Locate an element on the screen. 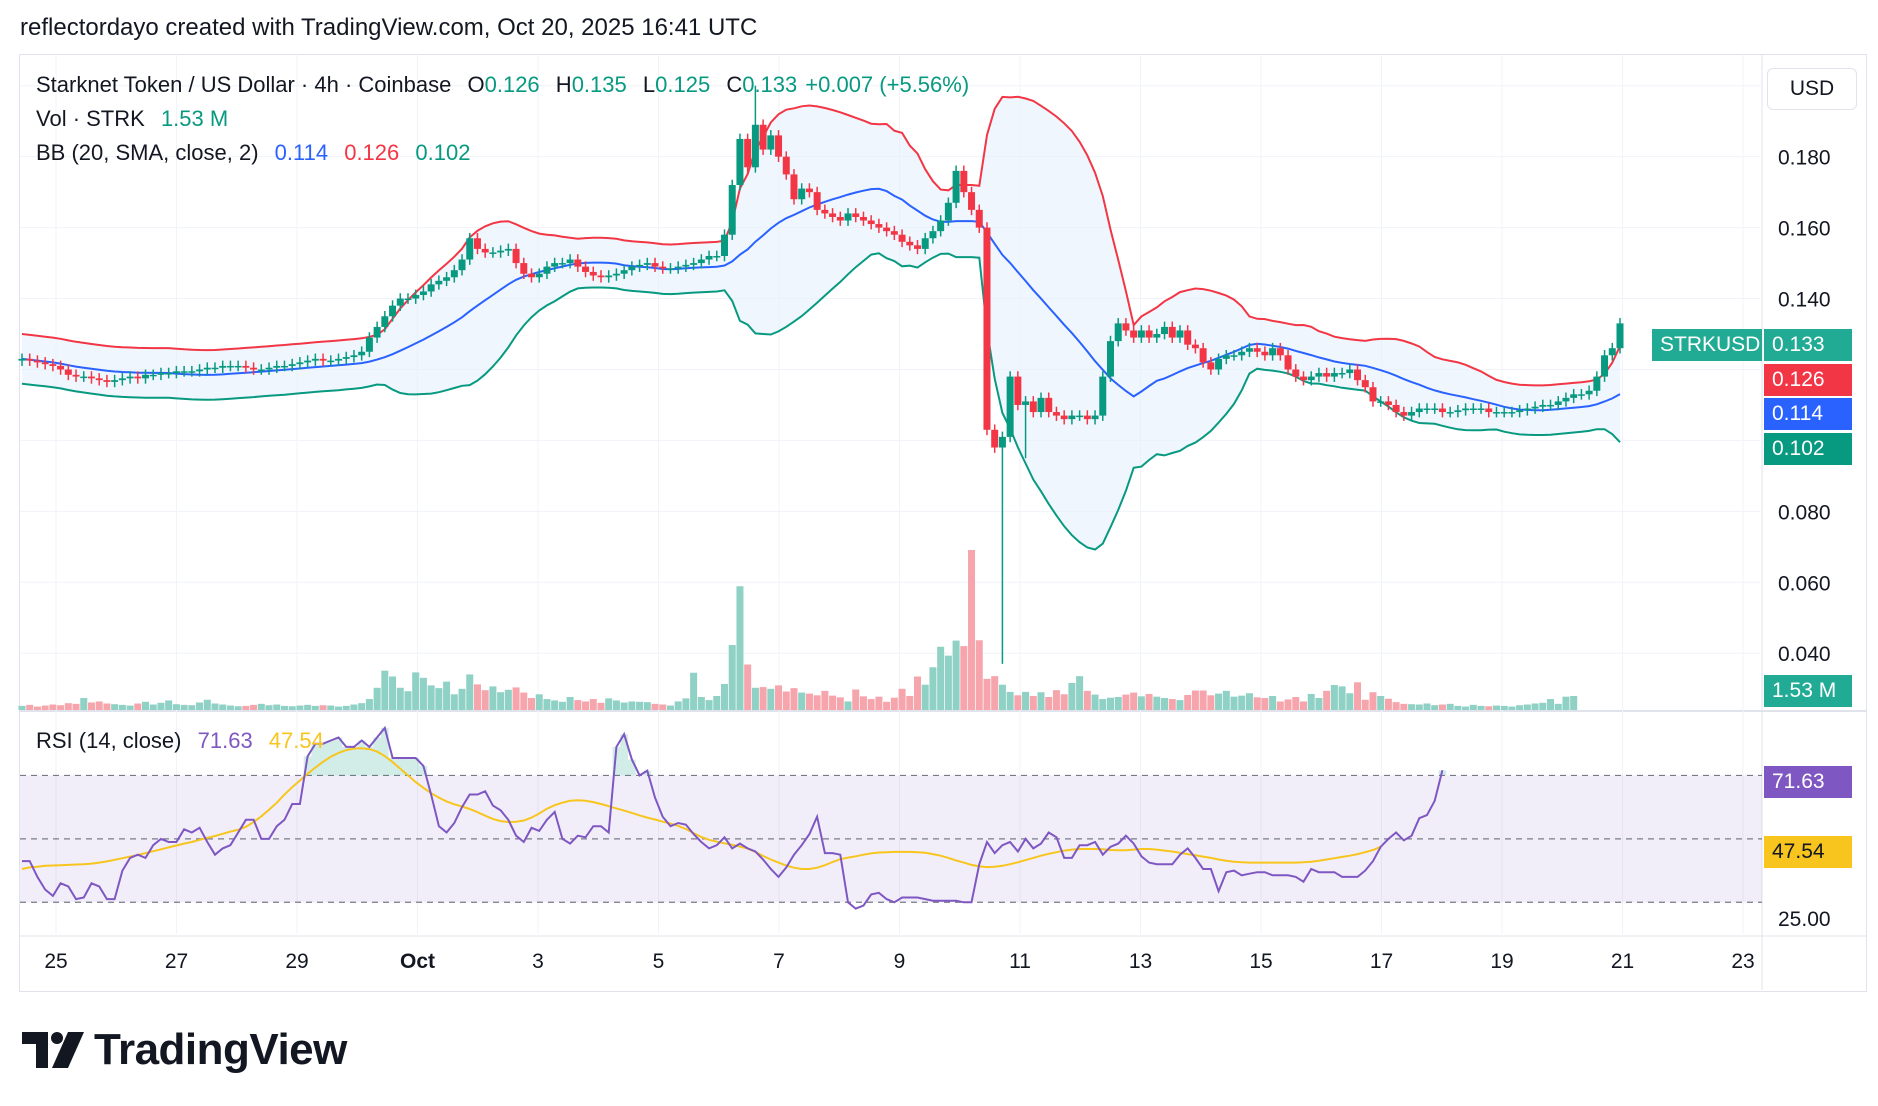 The width and height of the screenshot is (1878, 1106). rsi-label: RSI (14, close) is located at coordinates (109, 740).